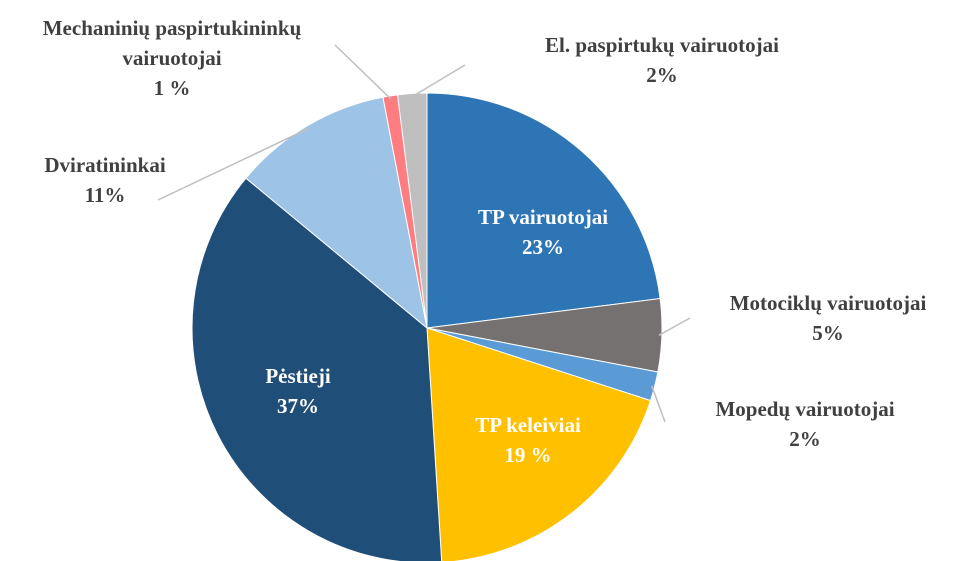 The height and width of the screenshot is (561, 956). Describe the element at coordinates (105, 165) in the screenshot. I see `category-label: Dviratininkai` at that location.